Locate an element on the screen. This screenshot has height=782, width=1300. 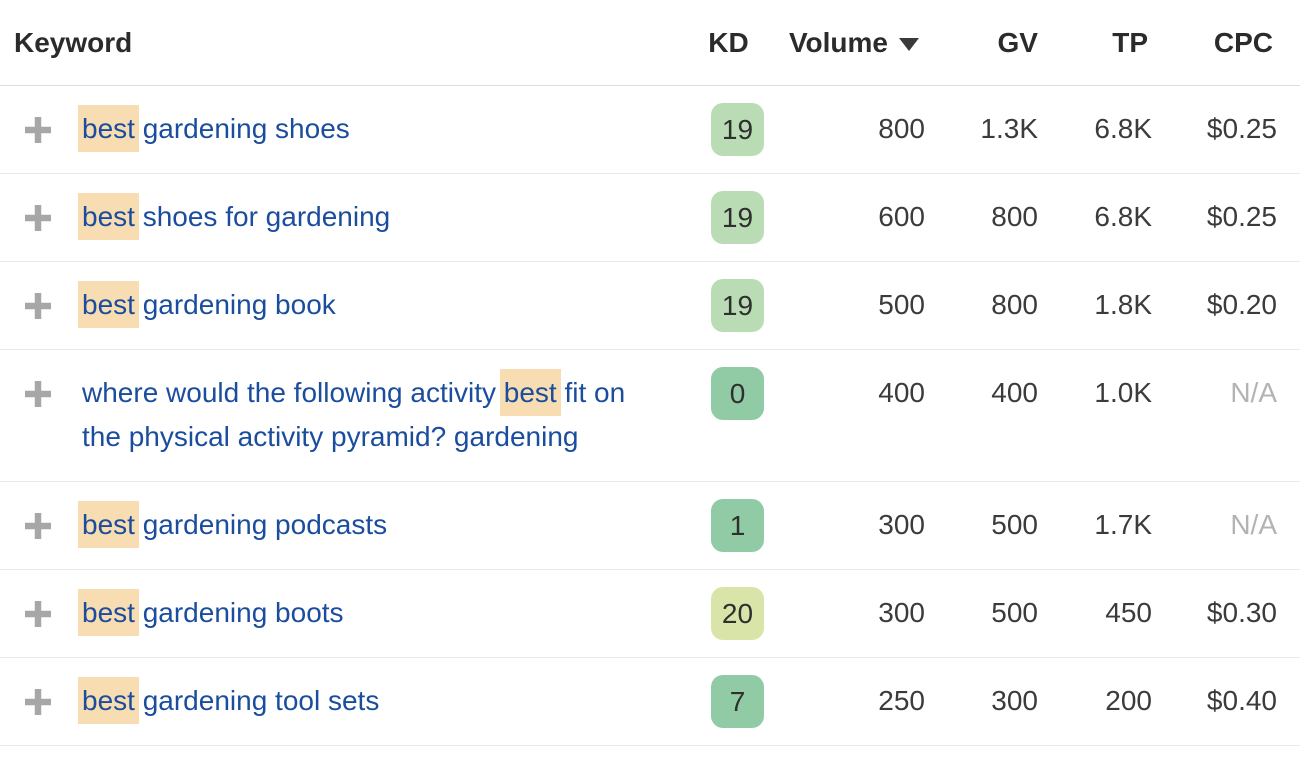
column-header-gv-label: GV is located at coordinates (1017, 42).